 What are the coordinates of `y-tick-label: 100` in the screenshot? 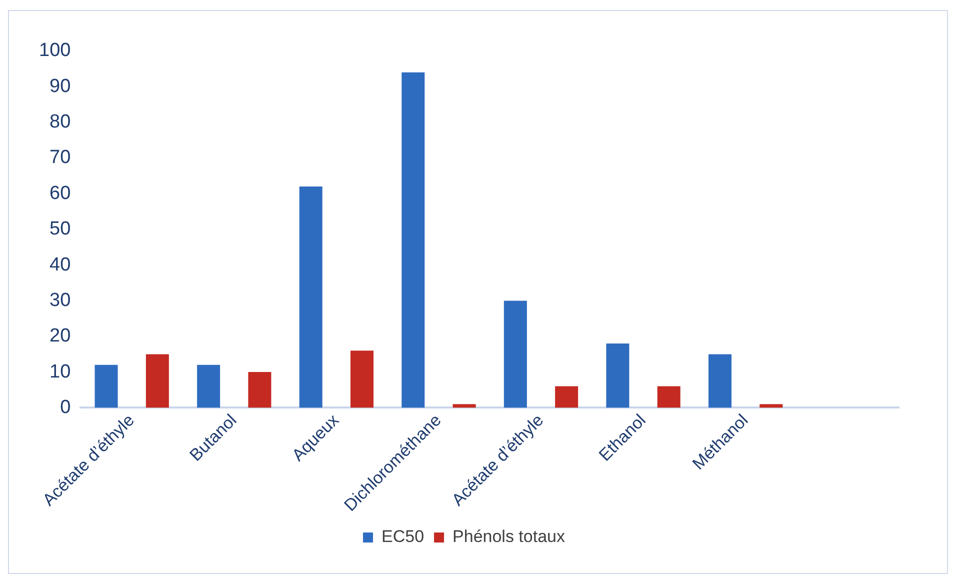 It's located at (55, 51).